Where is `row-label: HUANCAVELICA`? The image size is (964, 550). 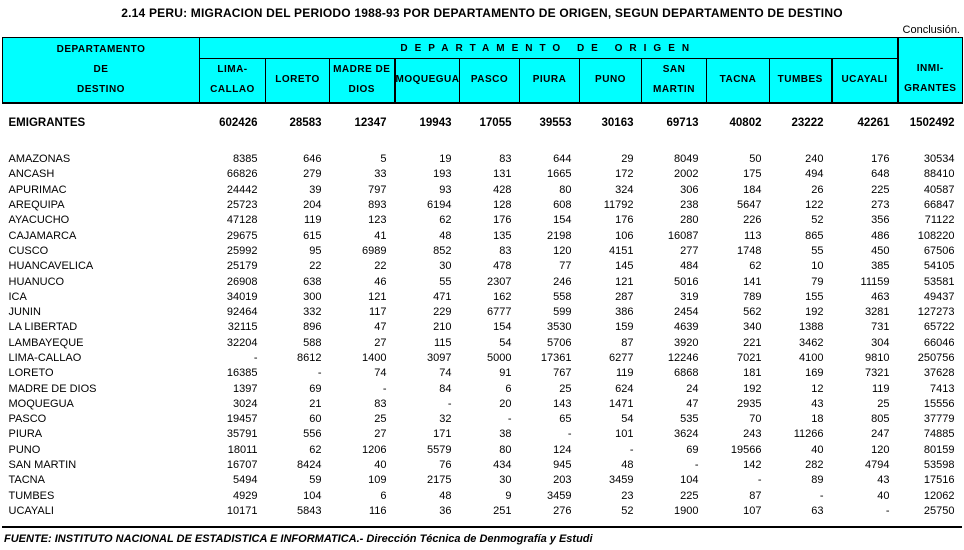
row-label: HUANCAVELICA is located at coordinates (51, 266).